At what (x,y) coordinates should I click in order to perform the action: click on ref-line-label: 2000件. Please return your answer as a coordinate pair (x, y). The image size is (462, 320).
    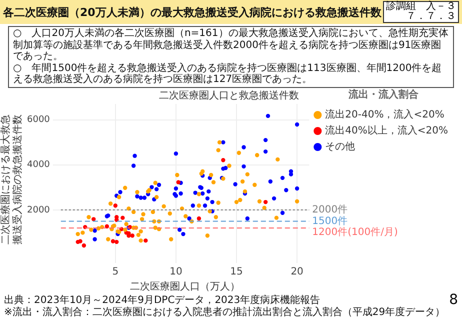
    Looking at the image, I should click on (330, 210).